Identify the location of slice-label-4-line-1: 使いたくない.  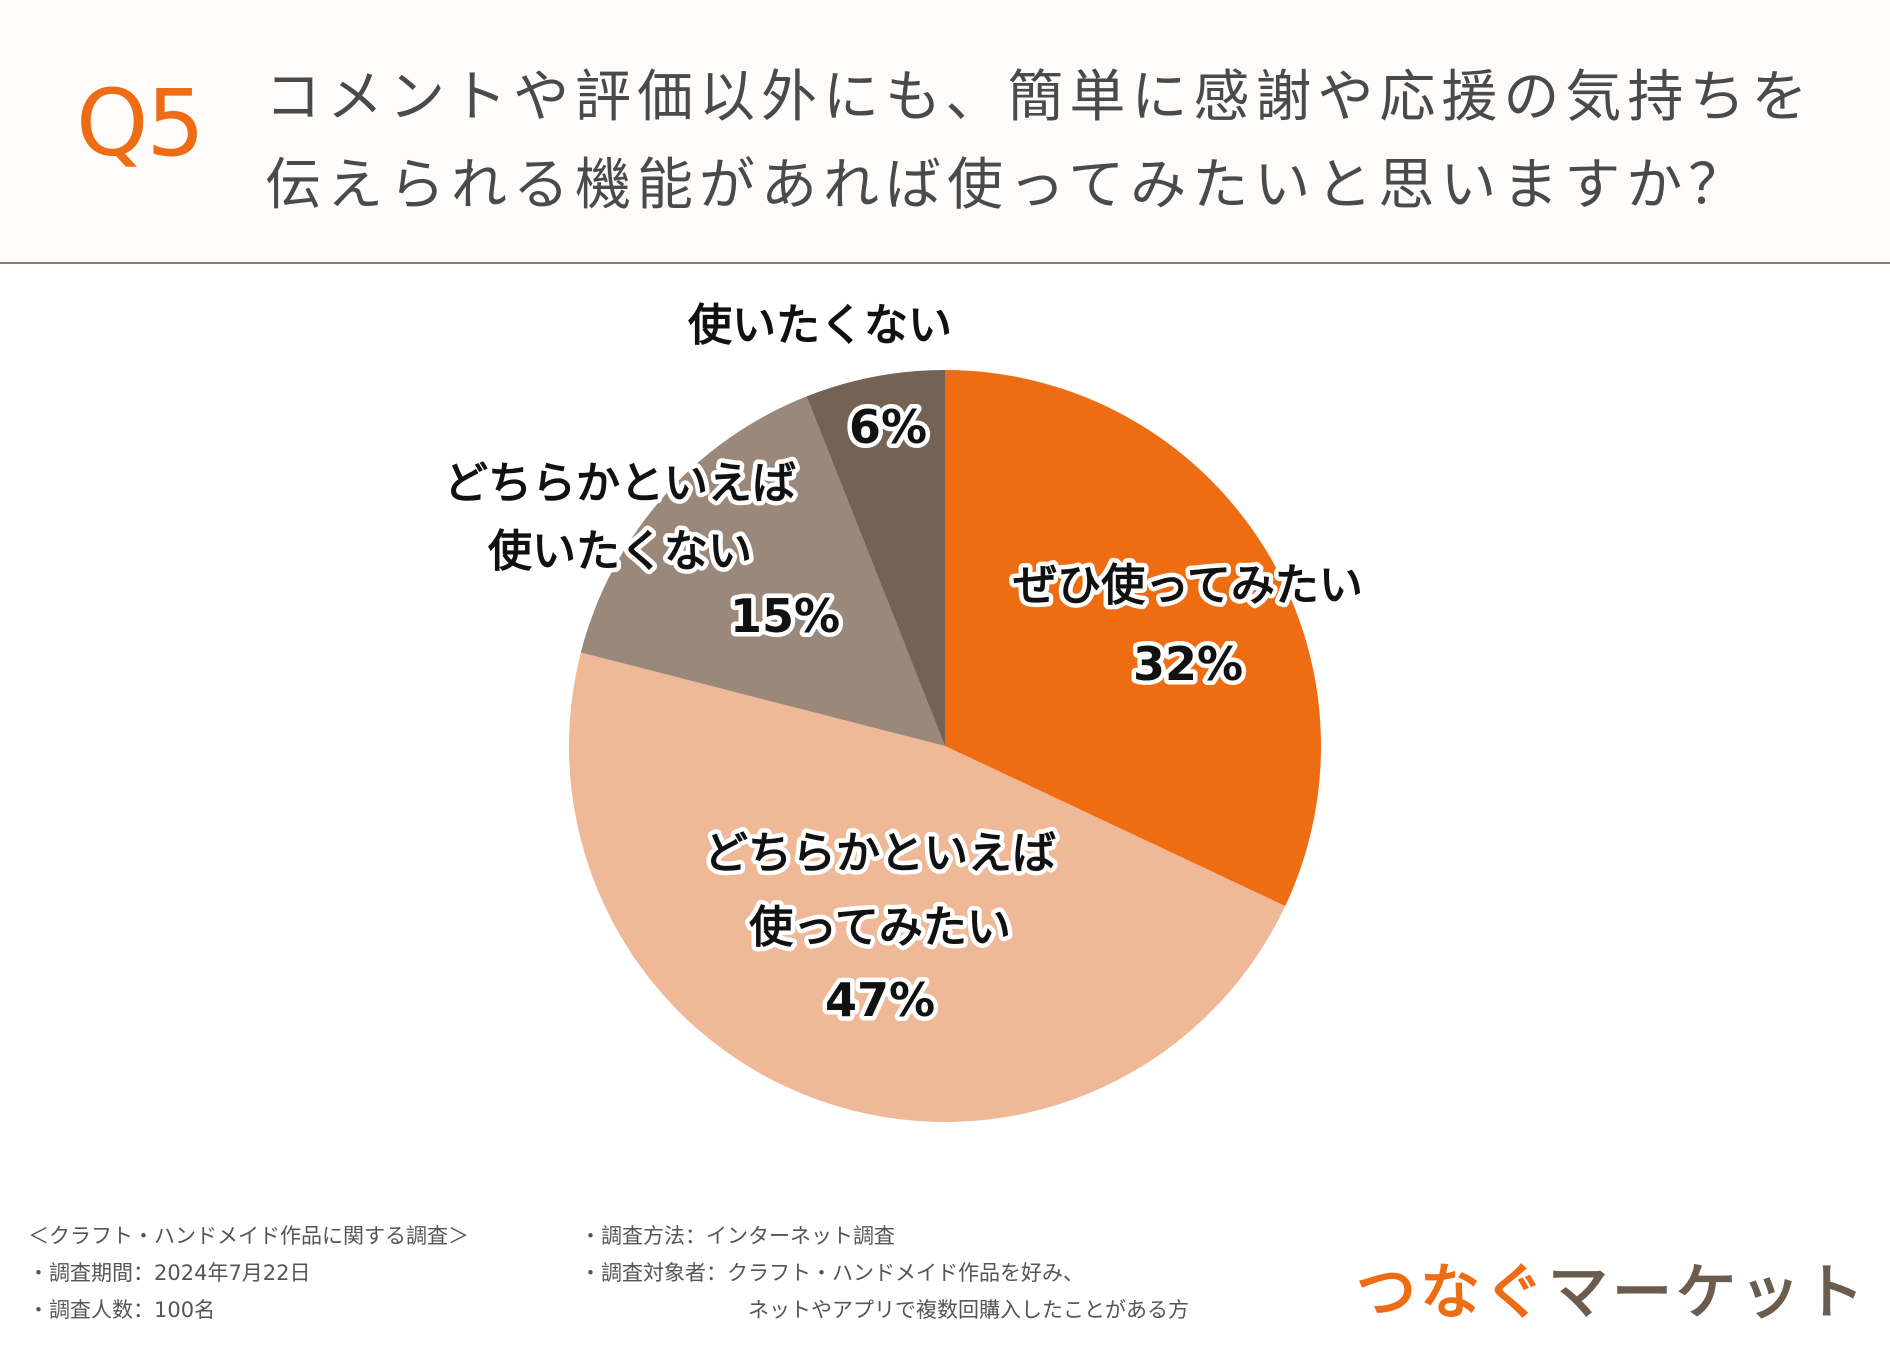
(820, 325).